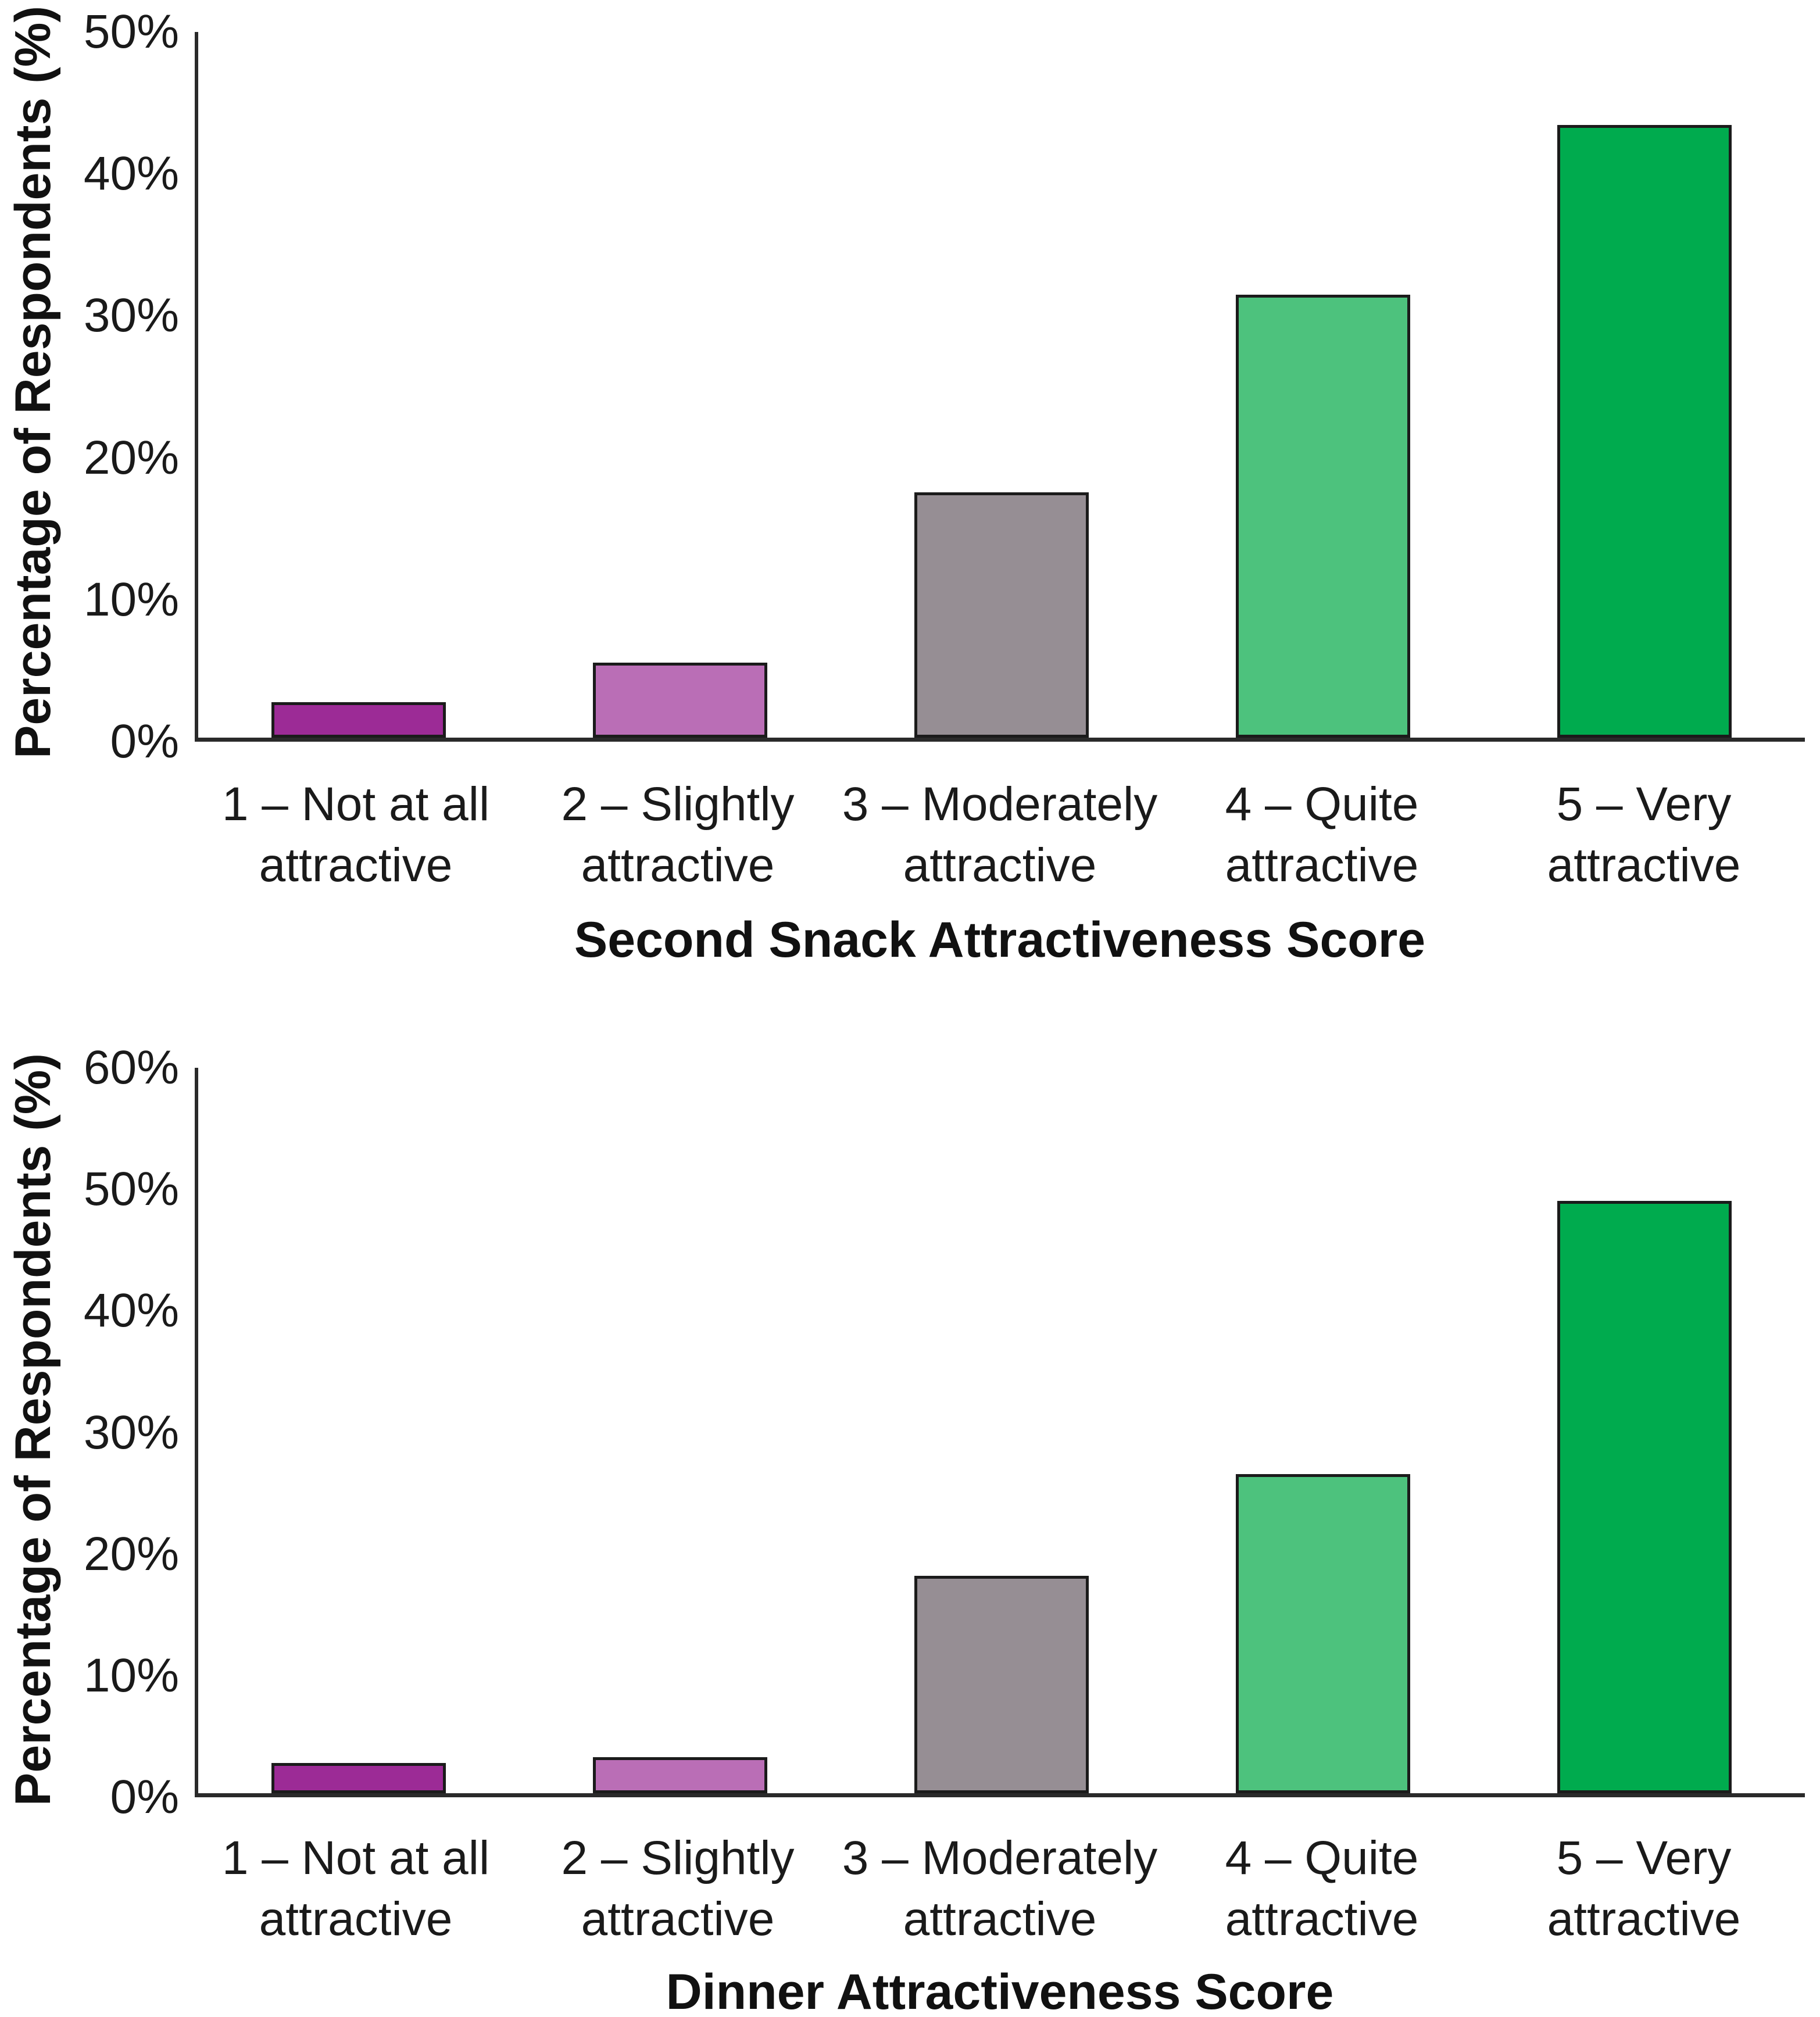  Describe the element at coordinates (131, 1067) in the screenshot. I see `y-tick-label: 60%` at that location.